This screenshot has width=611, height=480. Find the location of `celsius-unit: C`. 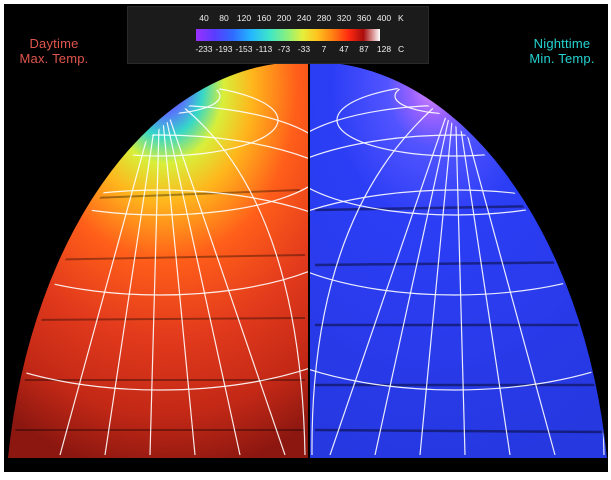

celsius-unit: C is located at coordinates (401, 49).